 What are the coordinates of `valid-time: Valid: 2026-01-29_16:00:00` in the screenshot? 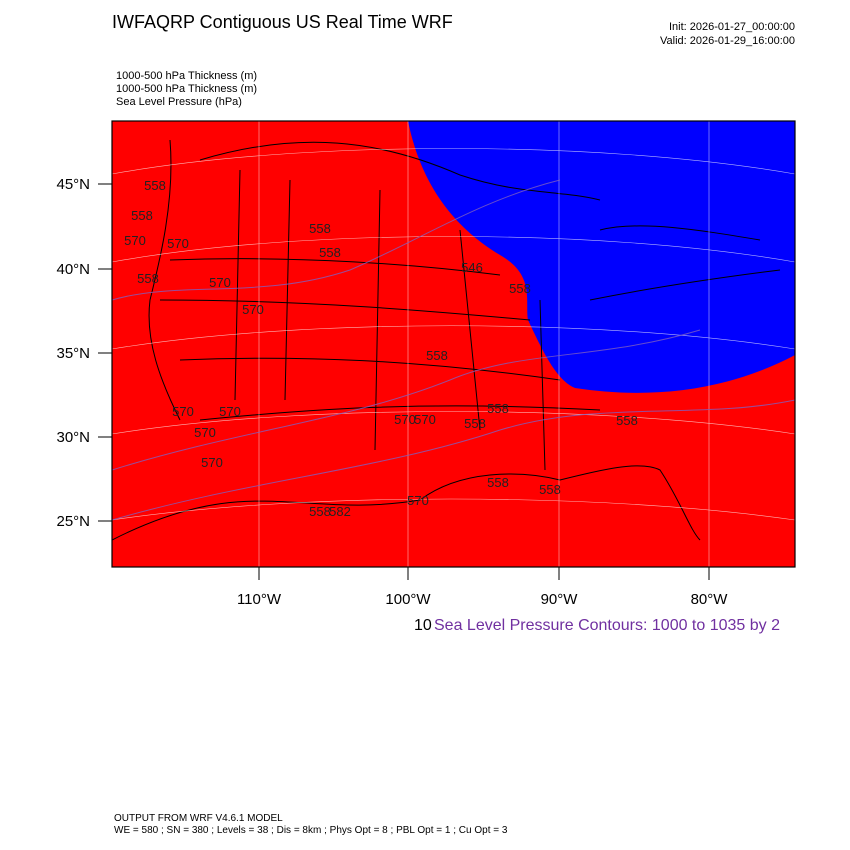 It's located at (727, 41).